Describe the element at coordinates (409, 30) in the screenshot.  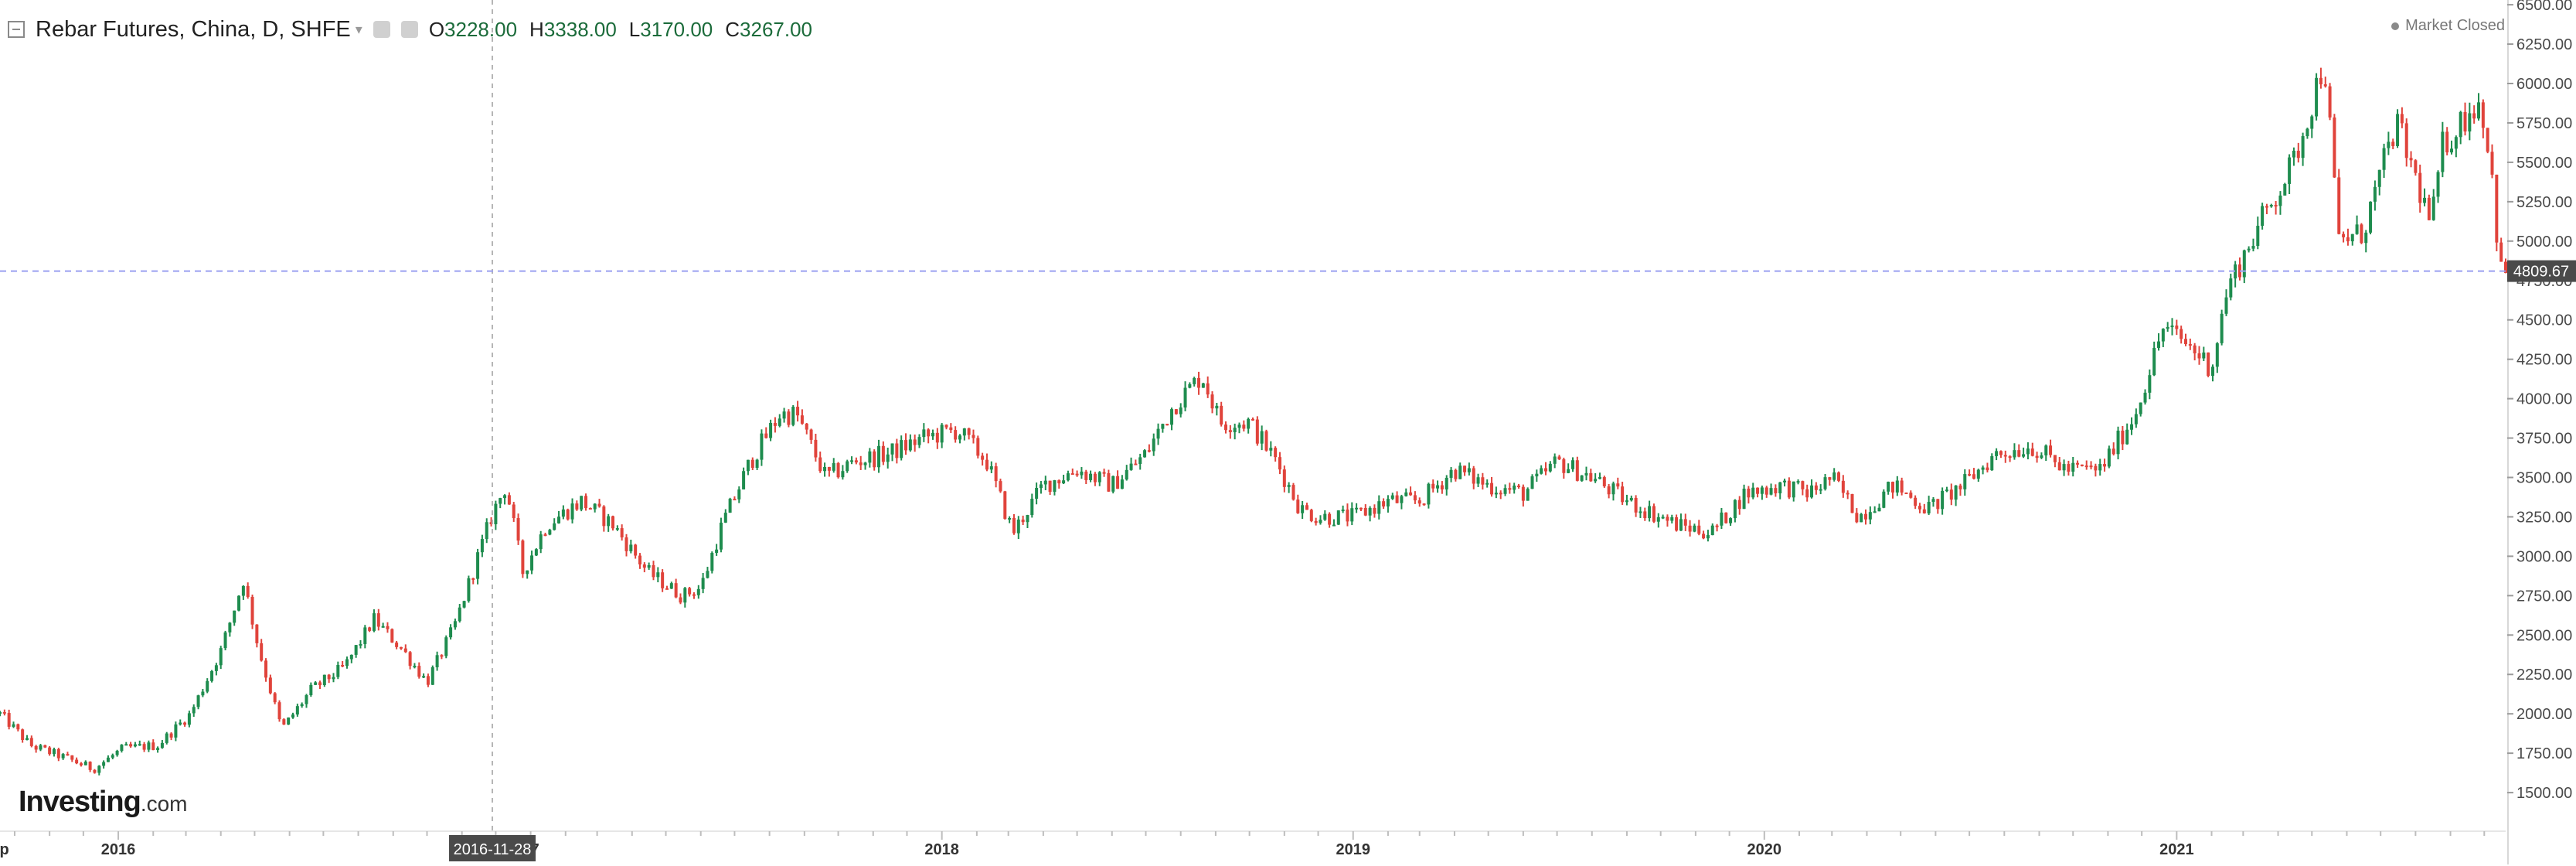
I see `settings-icon` at that location.